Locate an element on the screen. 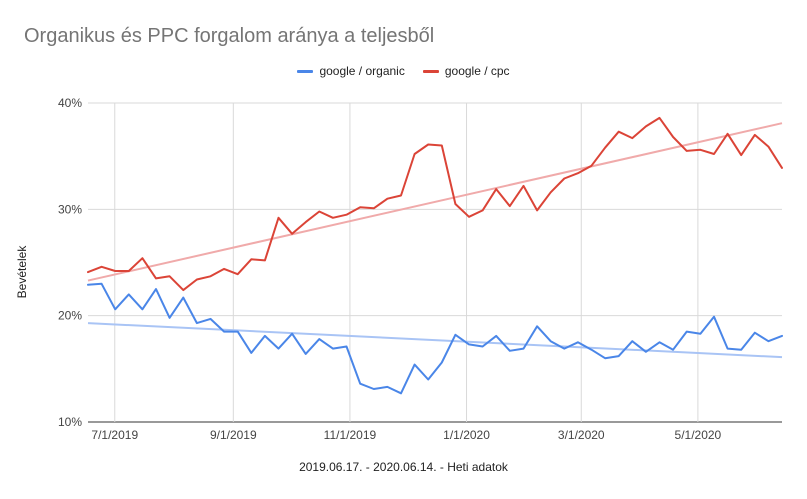 Image resolution: width=807 pixels, height=499 pixels. legend-swatch-organic is located at coordinates (305, 71).